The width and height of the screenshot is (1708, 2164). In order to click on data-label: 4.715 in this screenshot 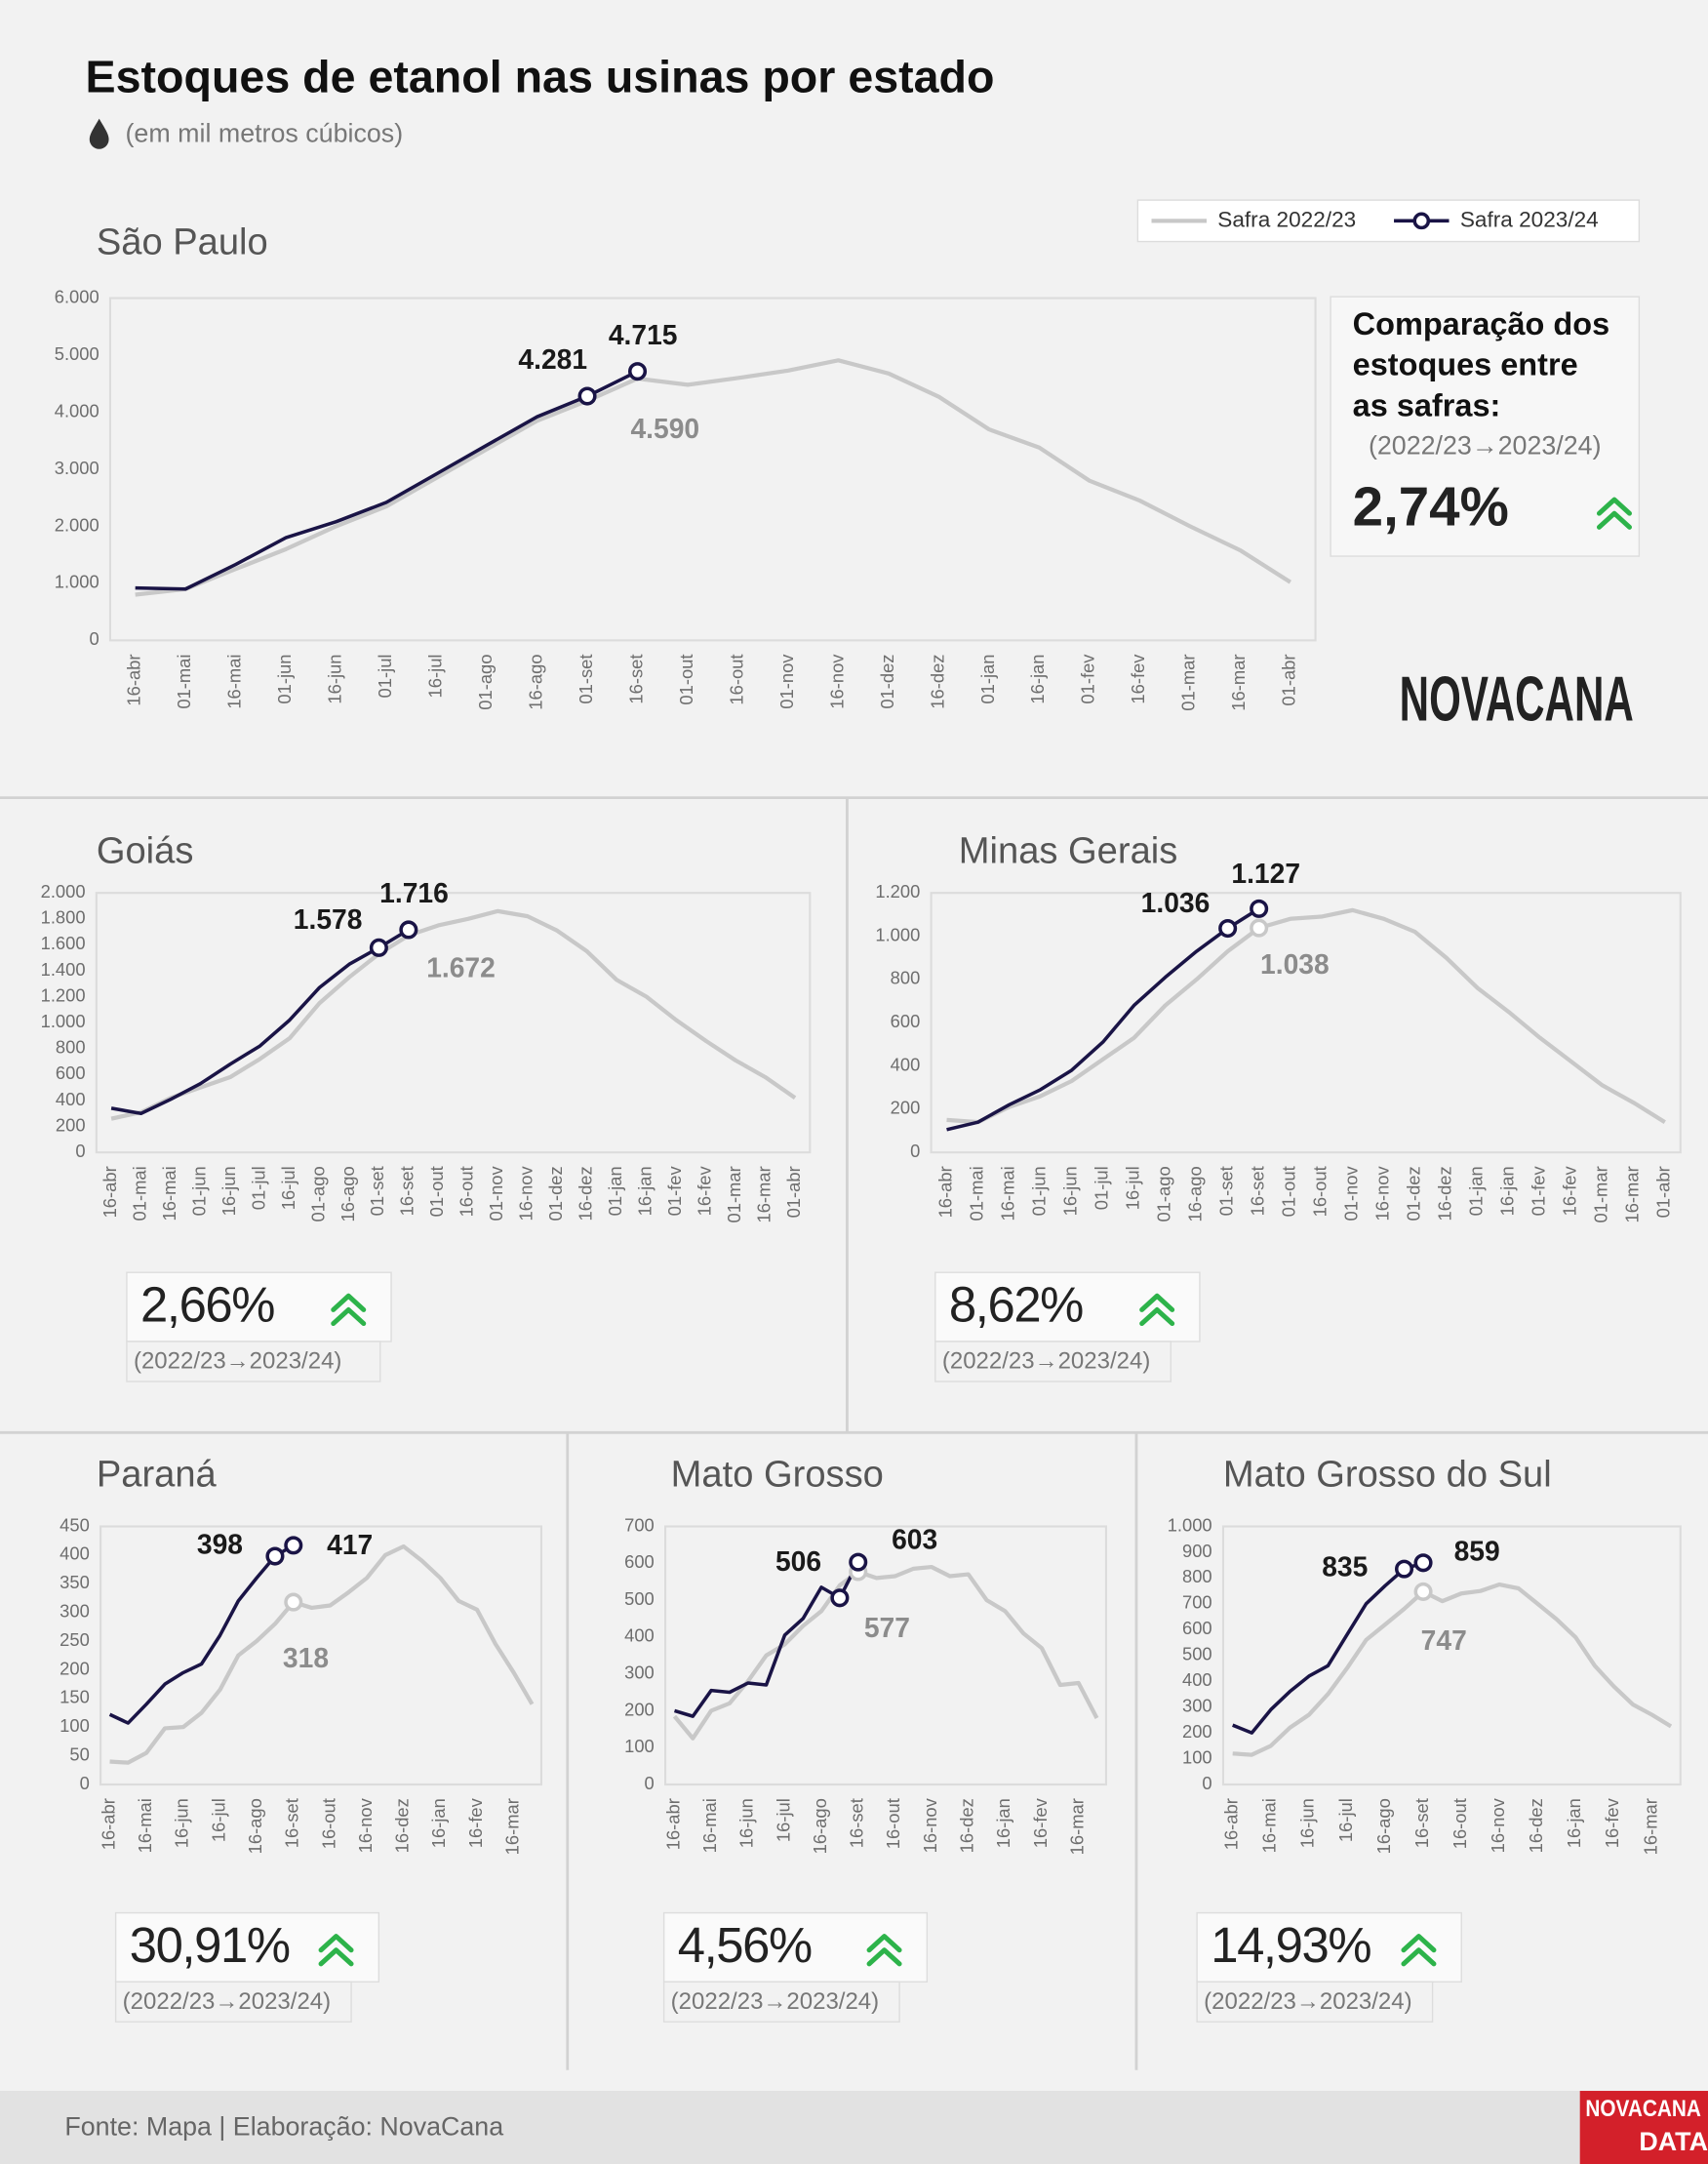, I will do `click(643, 334)`.